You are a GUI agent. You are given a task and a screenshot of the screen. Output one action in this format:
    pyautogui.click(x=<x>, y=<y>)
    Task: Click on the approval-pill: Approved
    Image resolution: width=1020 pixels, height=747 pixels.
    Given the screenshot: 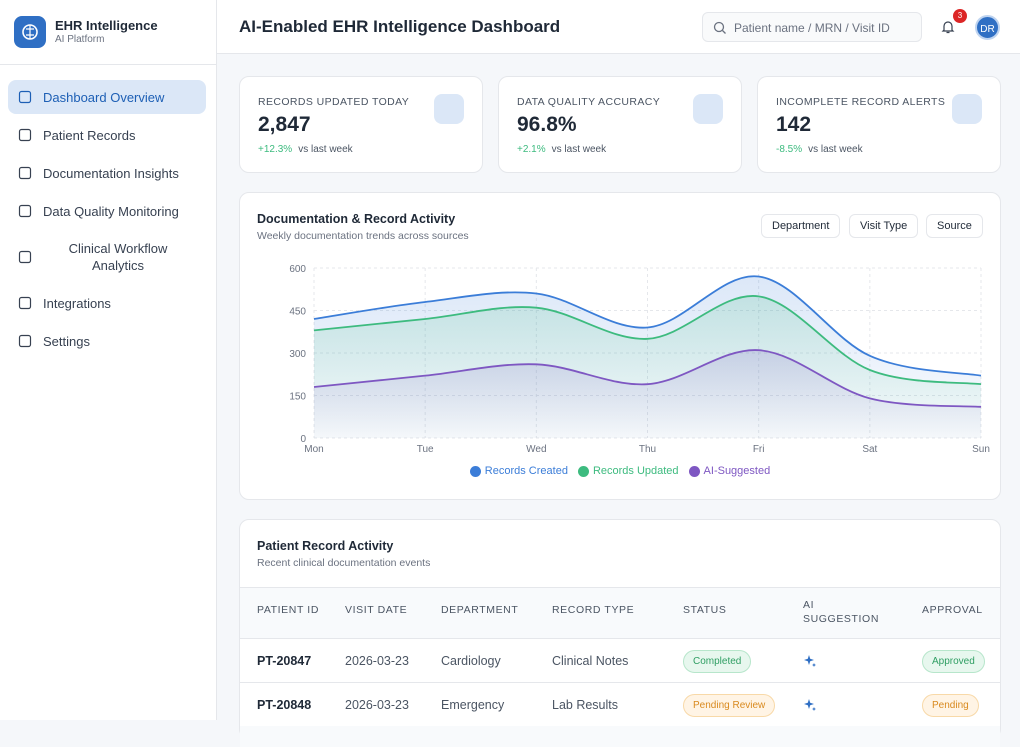 What is the action you would take?
    pyautogui.click(x=953, y=661)
    